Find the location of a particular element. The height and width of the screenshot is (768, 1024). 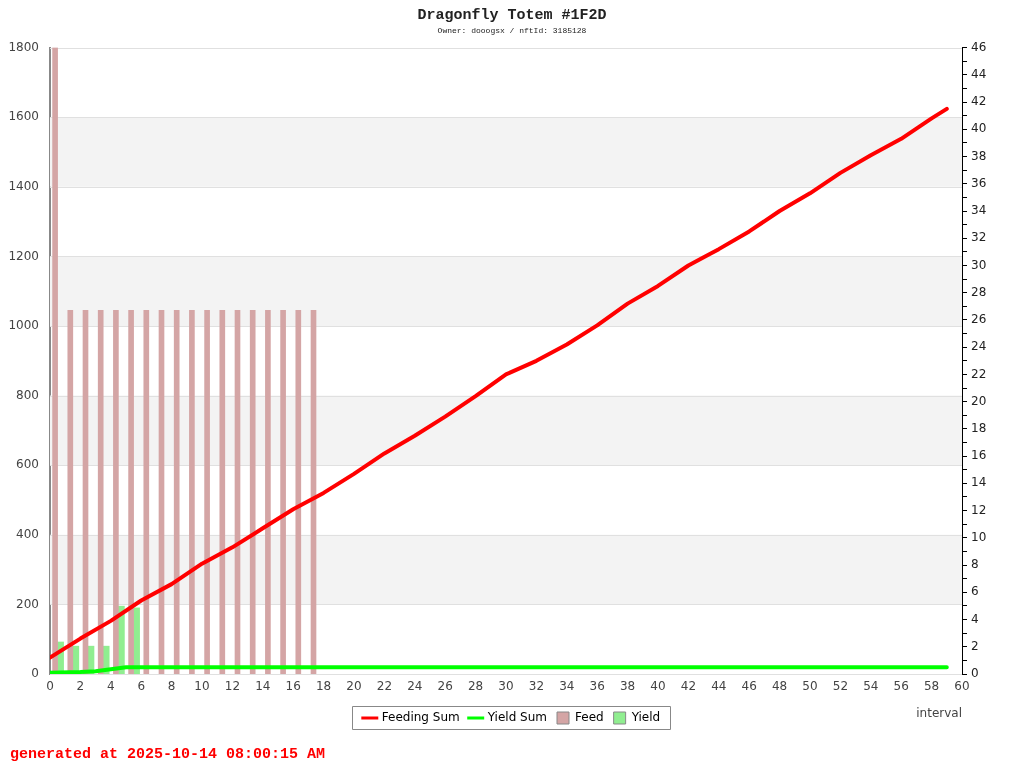

y-tick-label: 1400 is located at coordinates (23, 185).